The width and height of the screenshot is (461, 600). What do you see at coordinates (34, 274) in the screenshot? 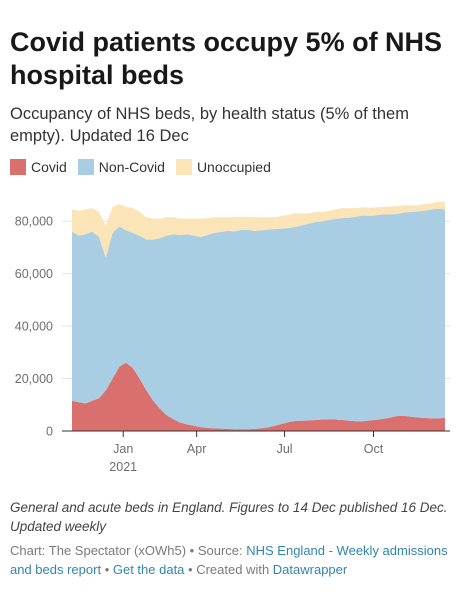
I see `y-tick-label: 60,000` at bounding box center [34, 274].